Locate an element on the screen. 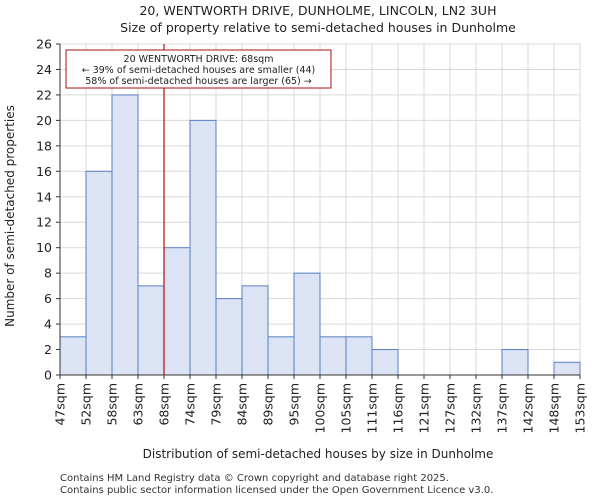 Image resolution: width=600 pixels, height=500 pixels. y-tick-label: 16 is located at coordinates (44, 171).